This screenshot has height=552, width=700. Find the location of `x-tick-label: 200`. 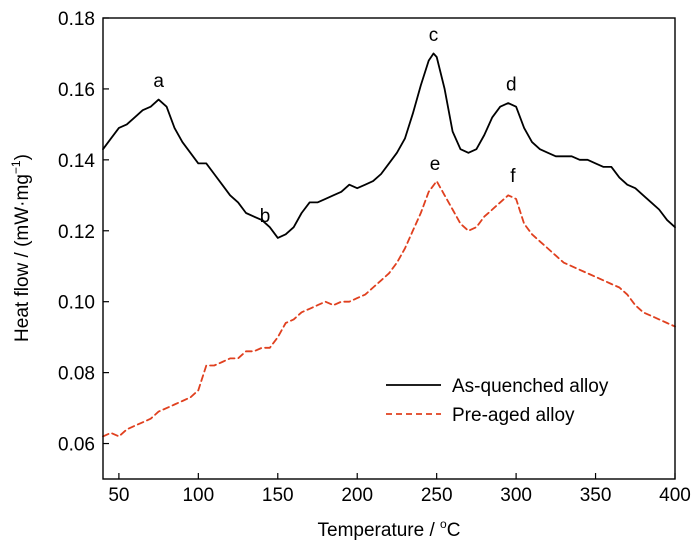

x-tick-label: 200 is located at coordinates (357, 495).